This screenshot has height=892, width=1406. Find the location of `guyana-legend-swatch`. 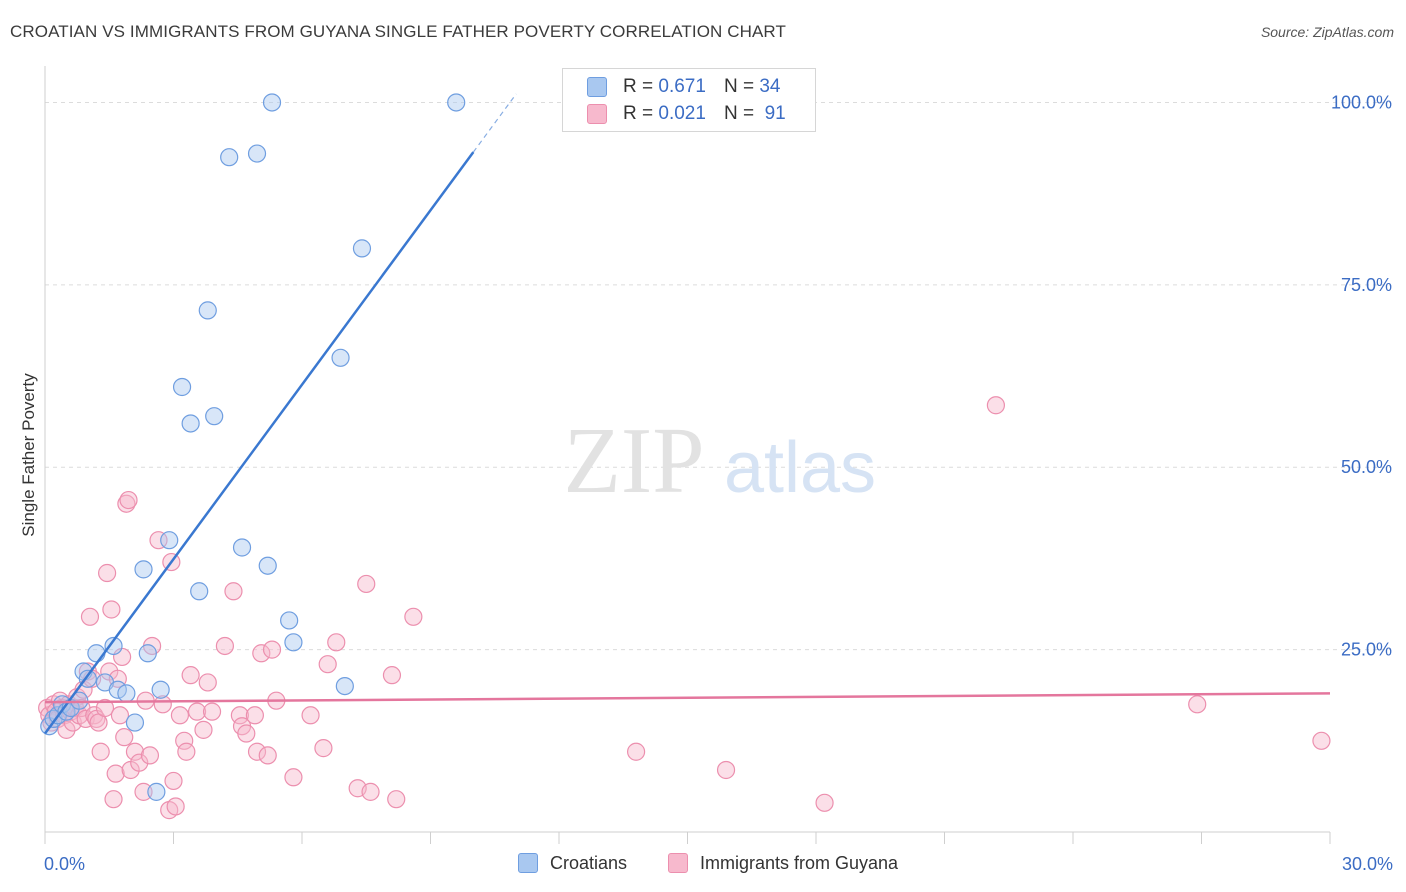

guyana-legend-swatch is located at coordinates (678, 863).